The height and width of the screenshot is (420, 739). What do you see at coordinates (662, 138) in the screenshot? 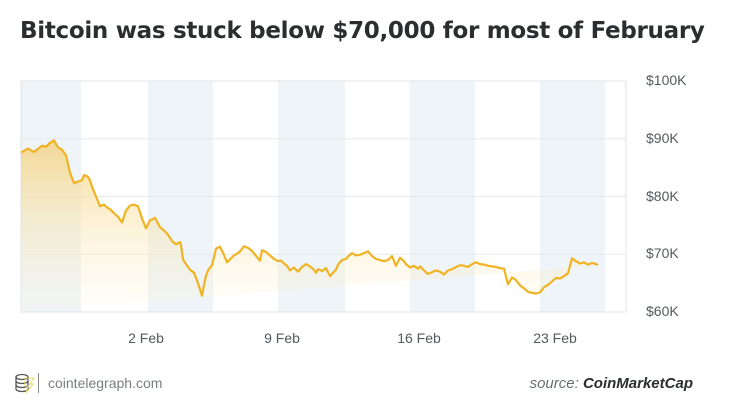
I see `y-tick-90k: $90K` at bounding box center [662, 138].